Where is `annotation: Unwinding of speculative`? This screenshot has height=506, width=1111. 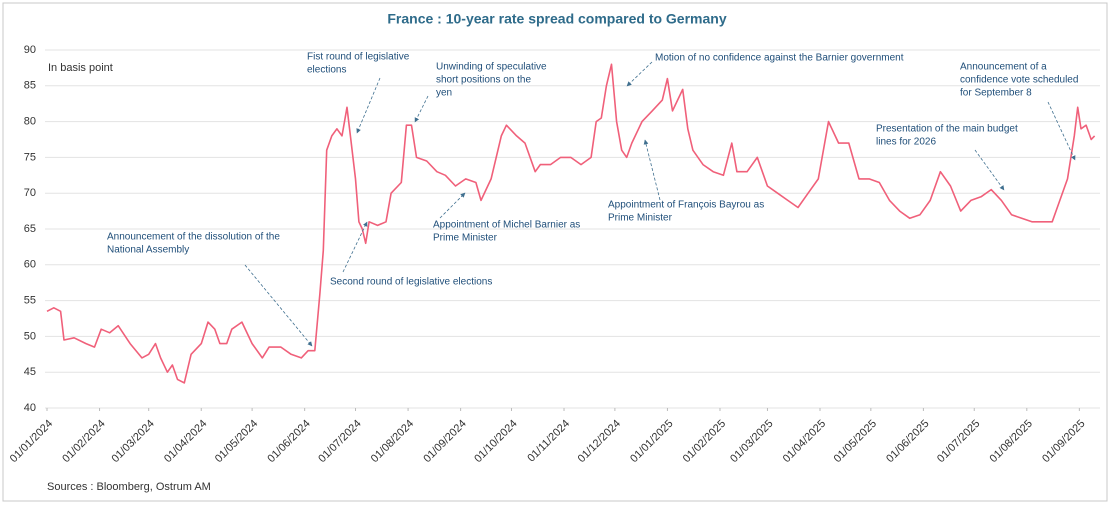 annotation: Unwinding of speculative is located at coordinates (491, 67).